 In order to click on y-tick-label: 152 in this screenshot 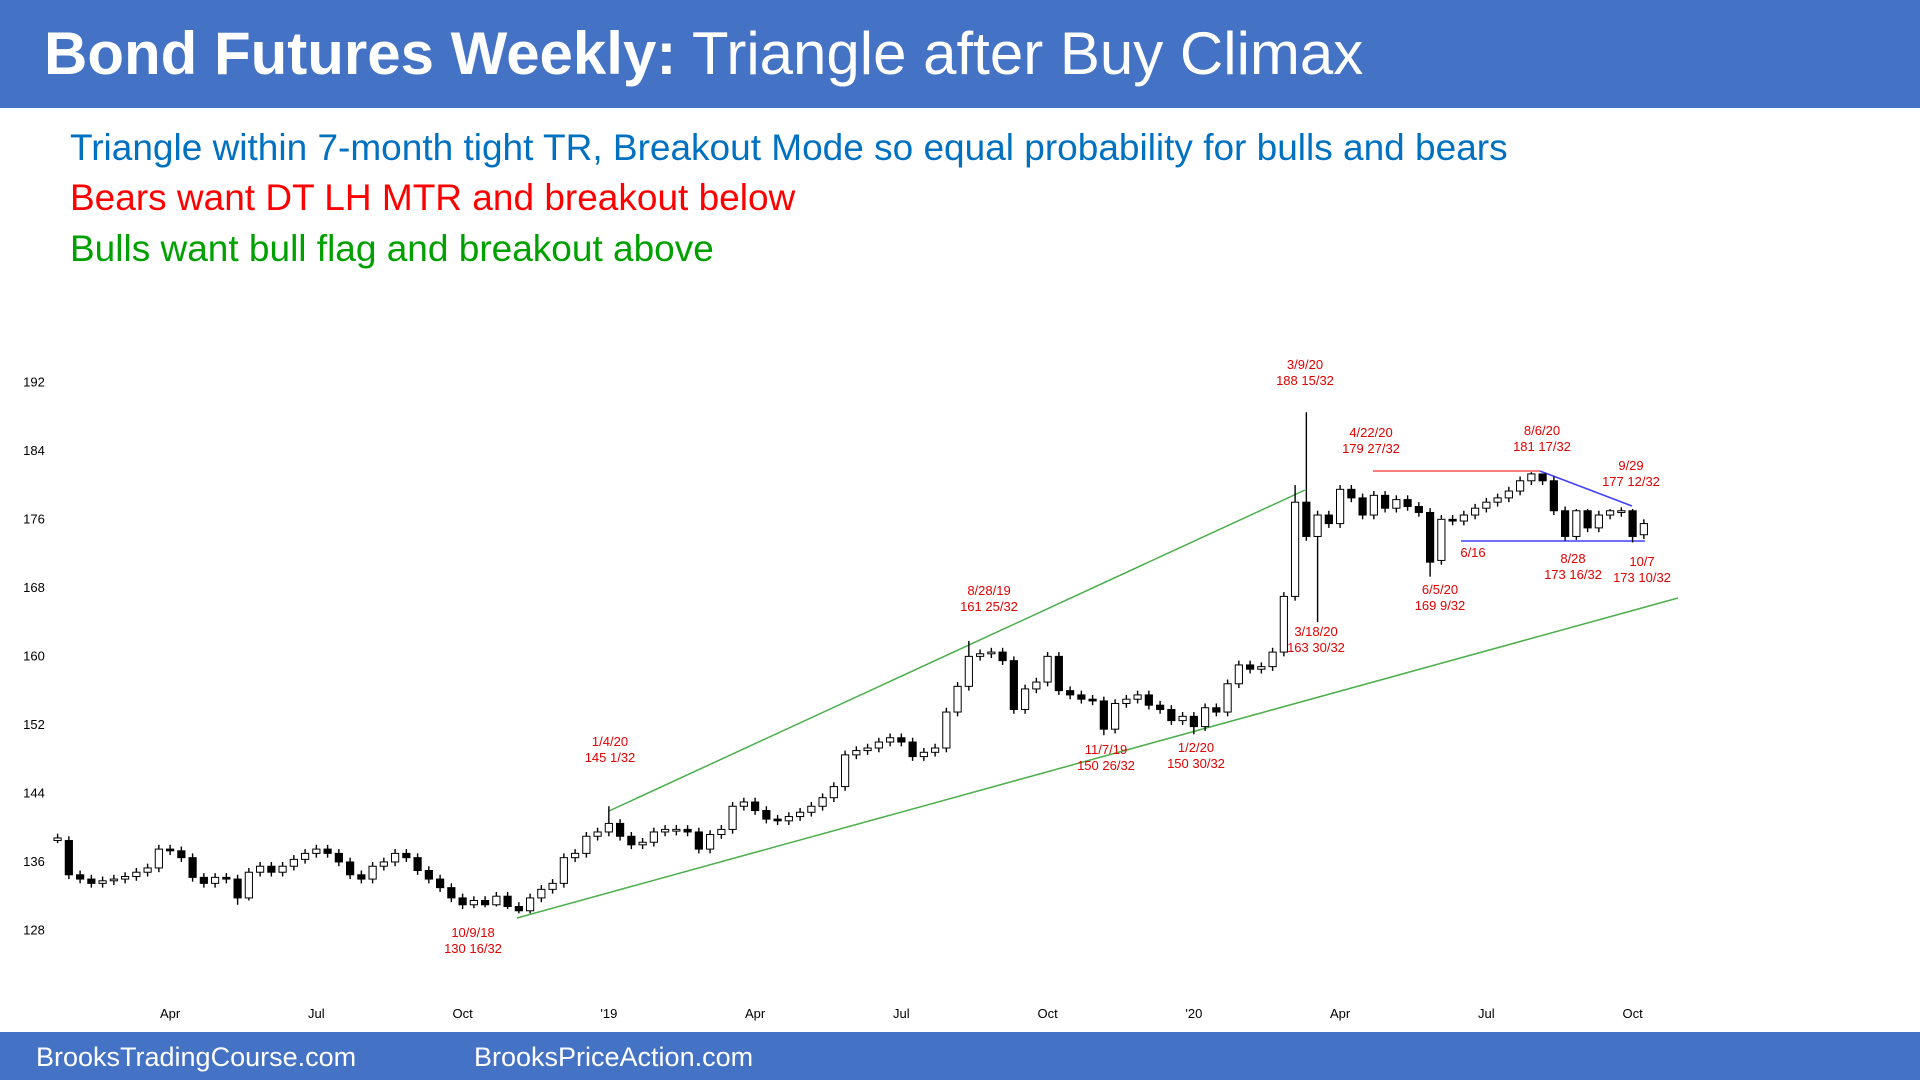, I will do `click(34, 724)`.